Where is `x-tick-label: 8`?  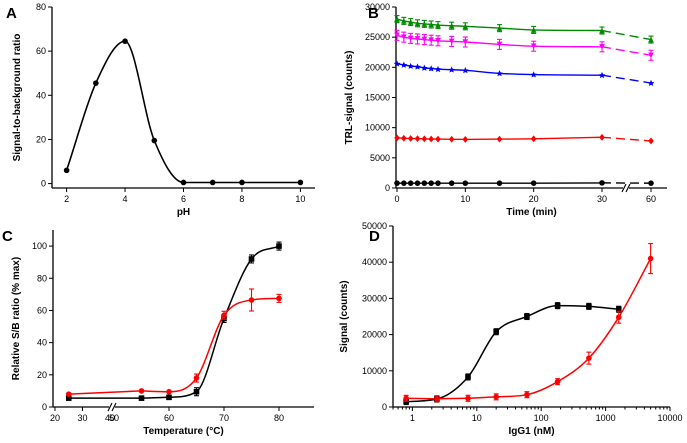
x-tick-label: 8 is located at coordinates (241, 199).